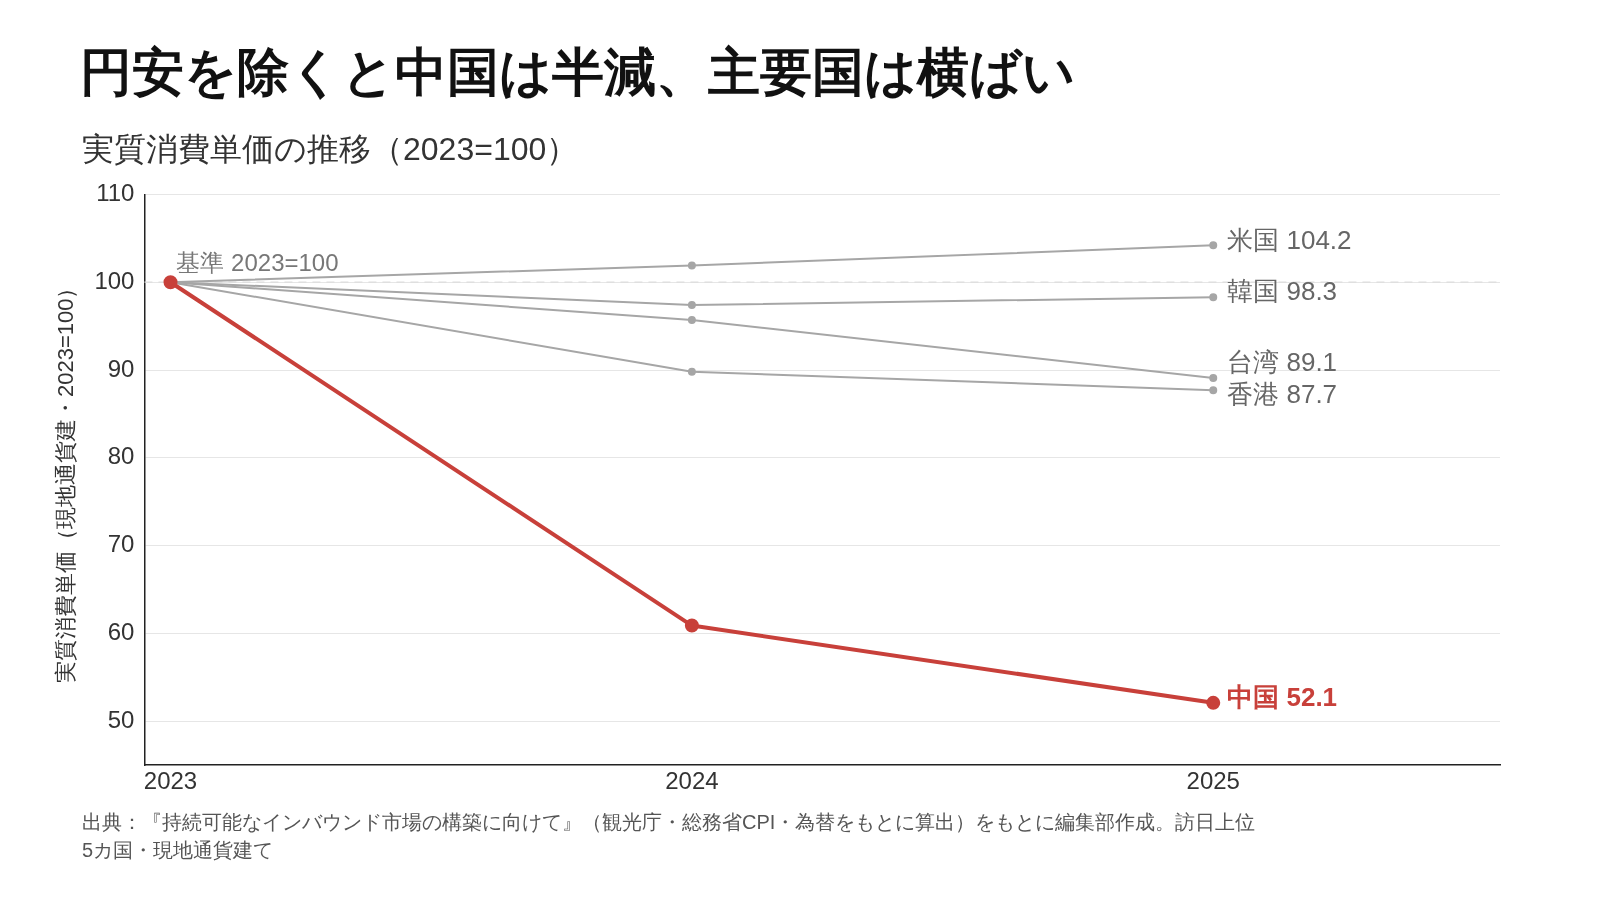 The width and height of the screenshot is (1600, 900). I want to click on y-tick-label: 80, so click(121, 456).